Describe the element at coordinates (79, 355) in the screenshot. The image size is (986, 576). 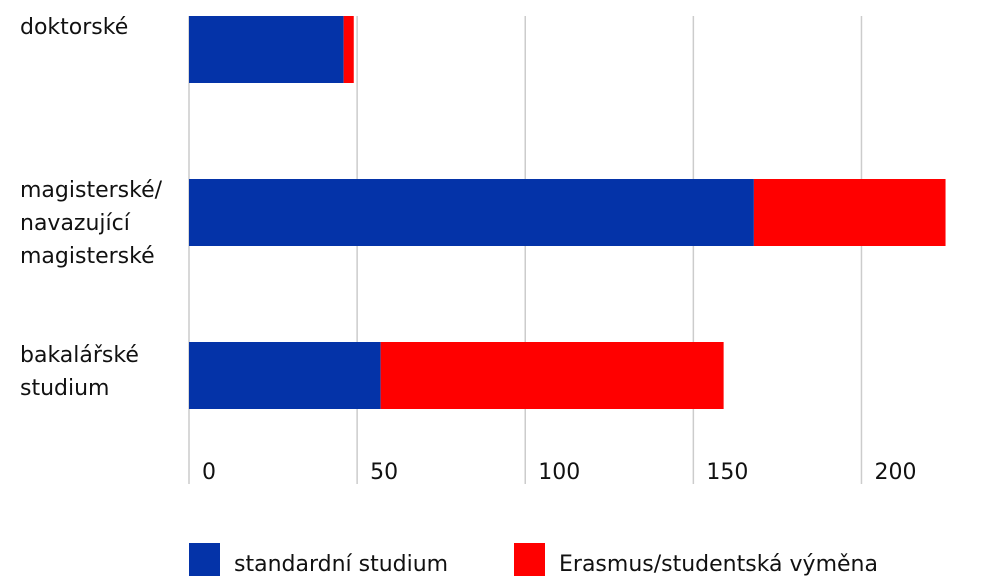
I see `category-label-line: bakalářské` at that location.